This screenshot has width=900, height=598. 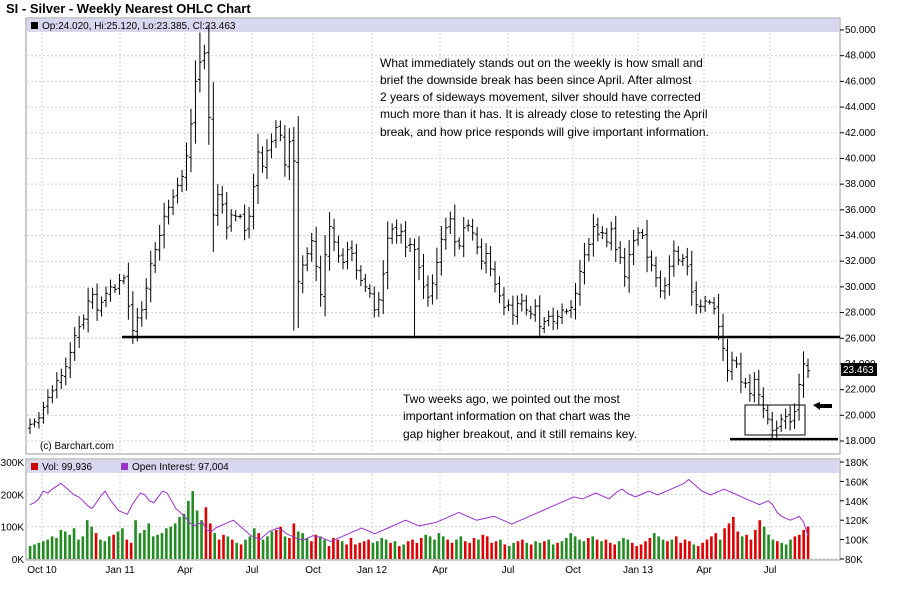 I want to click on open-interest-line, so click(x=419, y=510).